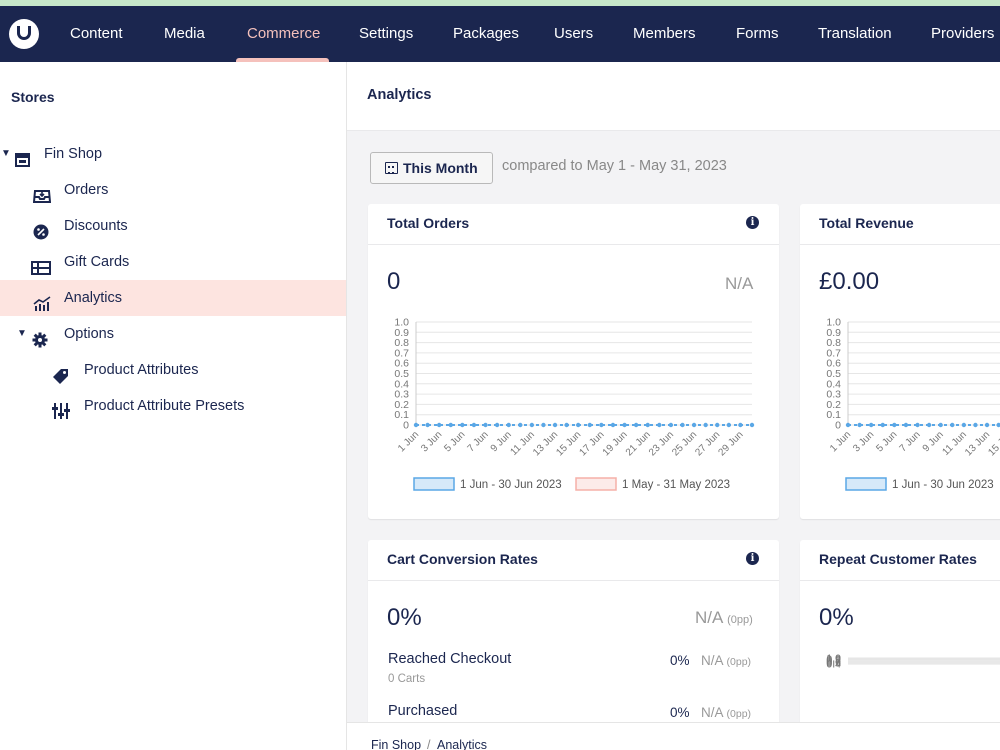 The image size is (1000, 750). Describe the element at coordinates (89, 334) in the screenshot. I see `tree-item-label: Options` at that location.